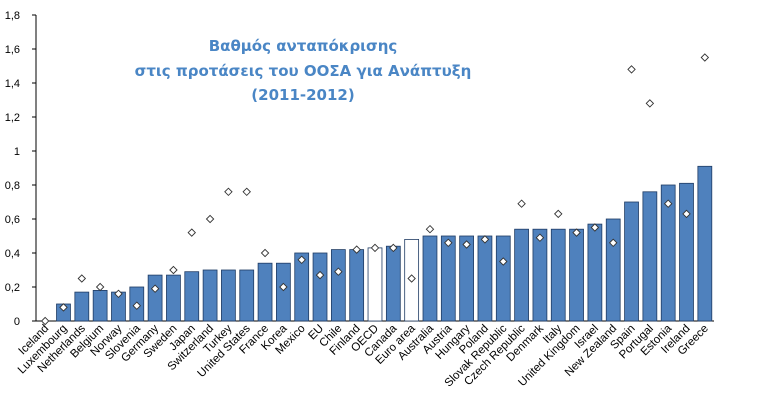 This screenshot has height=418, width=759. What do you see at coordinates (17, 152) in the screenshot?
I see `y-tick-label: 1` at bounding box center [17, 152].